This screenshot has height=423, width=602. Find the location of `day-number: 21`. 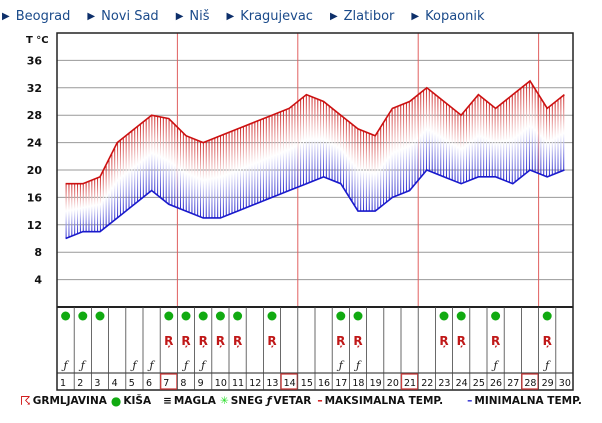

day-number: 21 is located at coordinates (410, 383).